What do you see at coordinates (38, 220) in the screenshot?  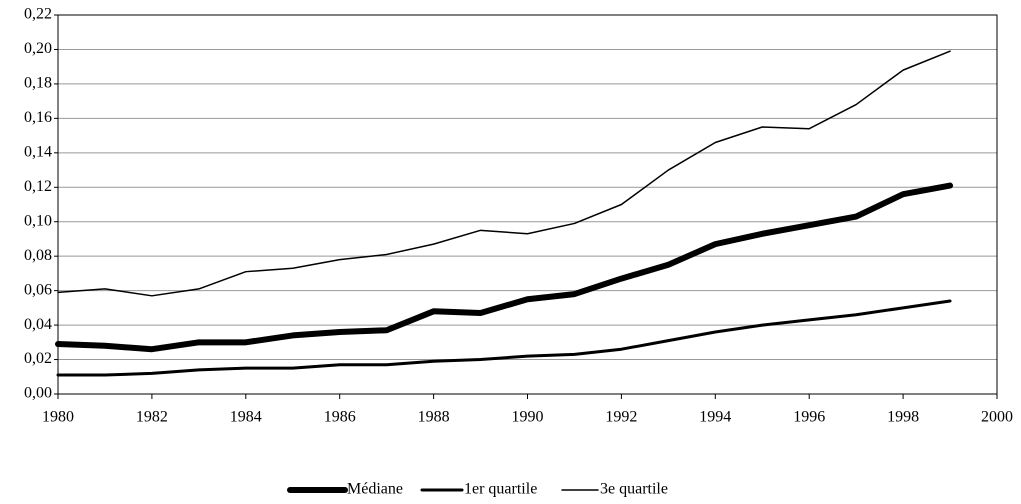 I see `y-tick-label: 0,10` at bounding box center [38, 220].